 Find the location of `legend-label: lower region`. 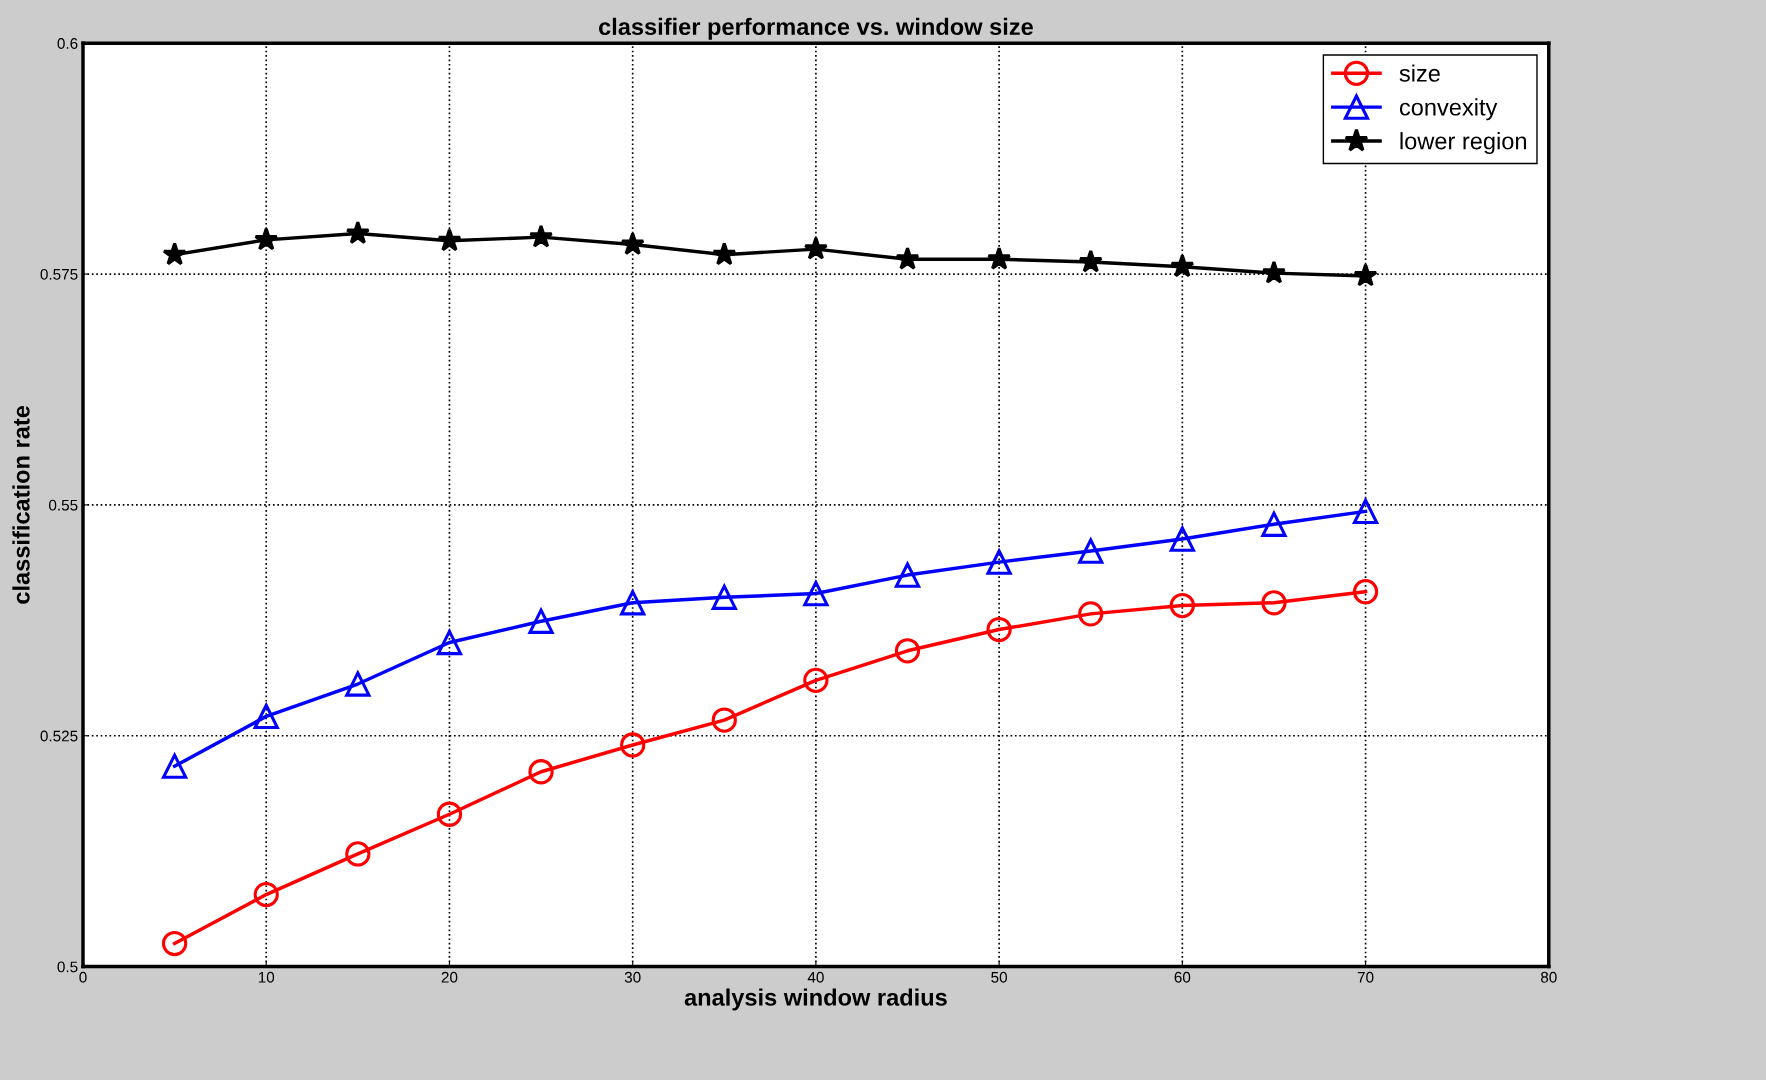

legend-label: lower region is located at coordinates (1463, 143).